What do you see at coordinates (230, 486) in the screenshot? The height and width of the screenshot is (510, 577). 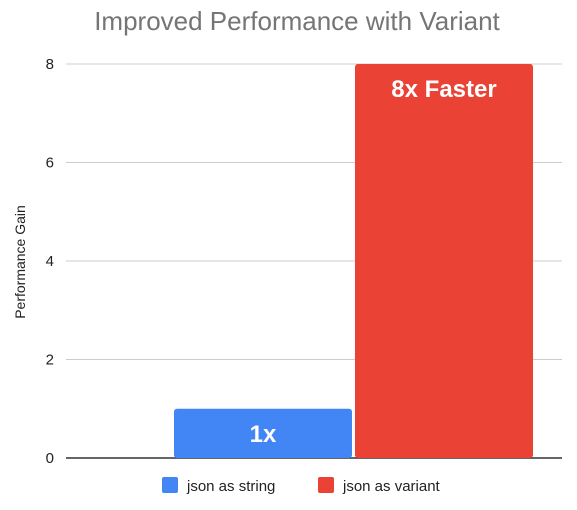 I see `legend-label: json as string` at bounding box center [230, 486].